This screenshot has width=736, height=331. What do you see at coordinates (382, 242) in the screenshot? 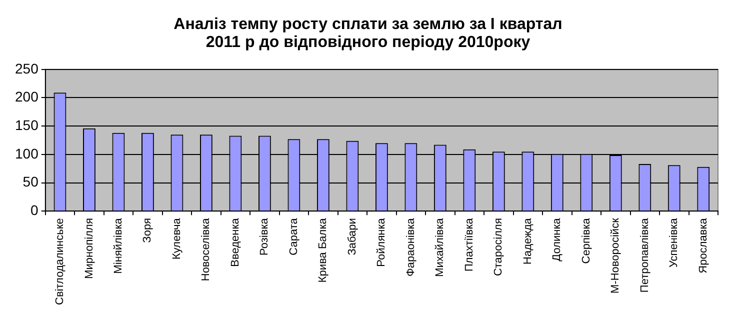
I see `x-tick-label: Ройлянка` at bounding box center [382, 242].